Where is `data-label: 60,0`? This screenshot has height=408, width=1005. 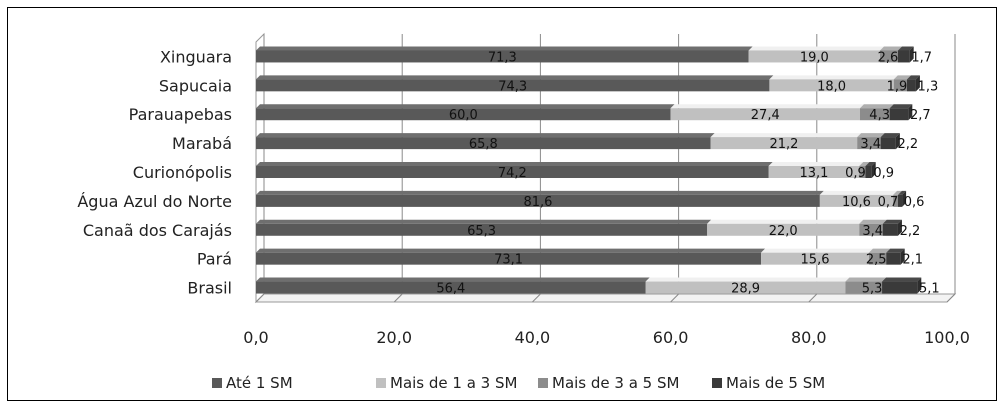
data-label: 60,0 is located at coordinates (463, 115).